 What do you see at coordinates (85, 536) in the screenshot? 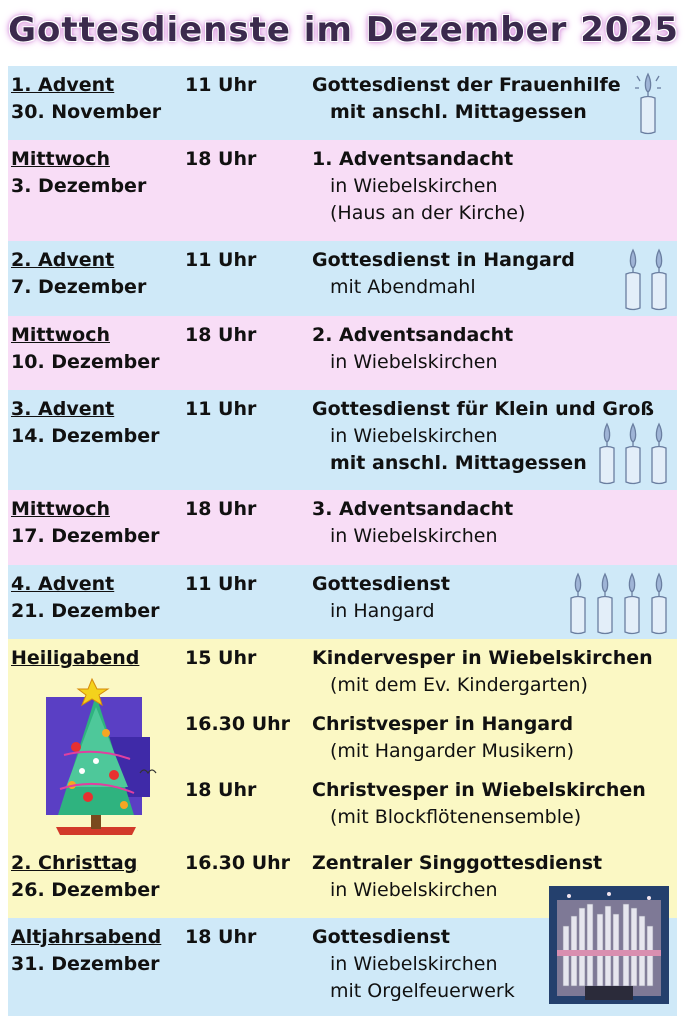
I see `date-label: 17. Dezember` at bounding box center [85, 536].